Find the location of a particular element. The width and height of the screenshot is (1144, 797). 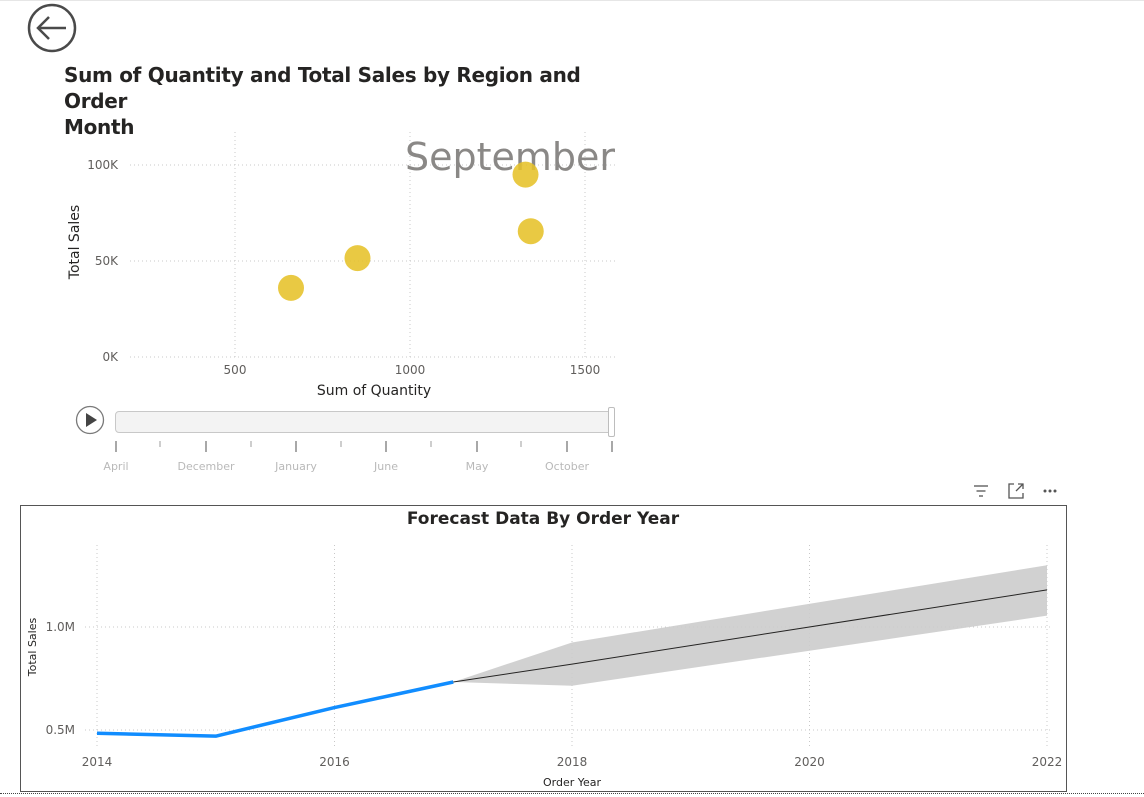

scatter-y-tick-label: 50K is located at coordinates (107, 261).